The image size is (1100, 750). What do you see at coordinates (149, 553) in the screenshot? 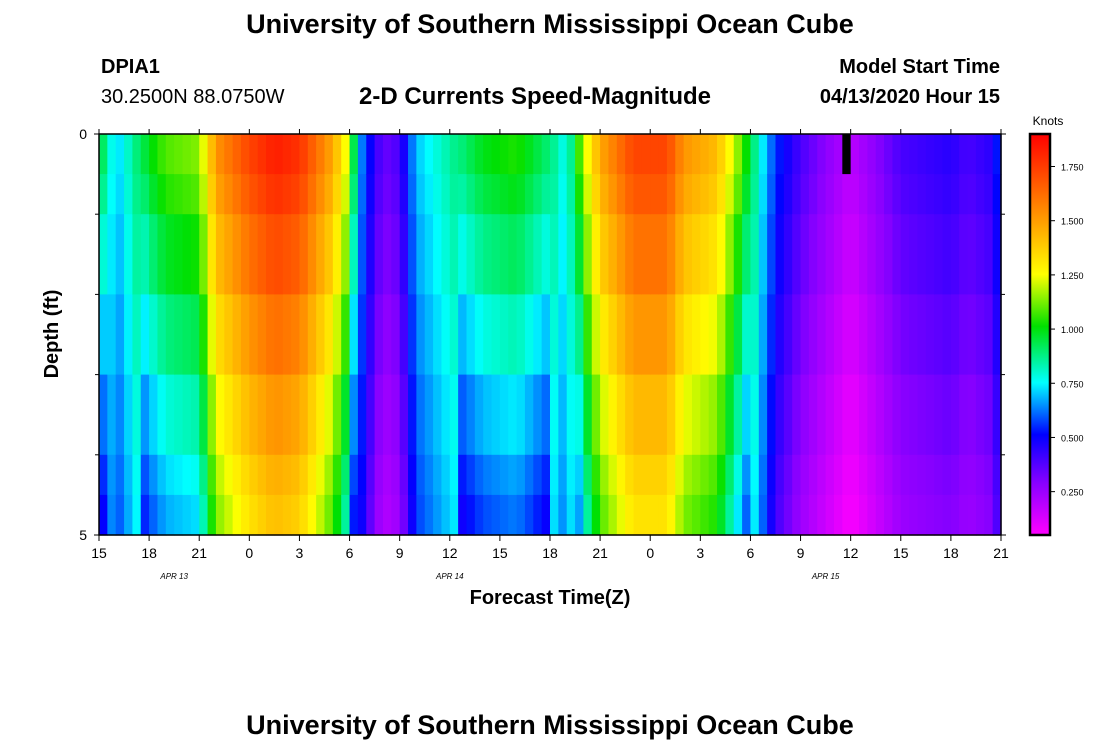
I see `x-tick-label: 18` at bounding box center [149, 553].